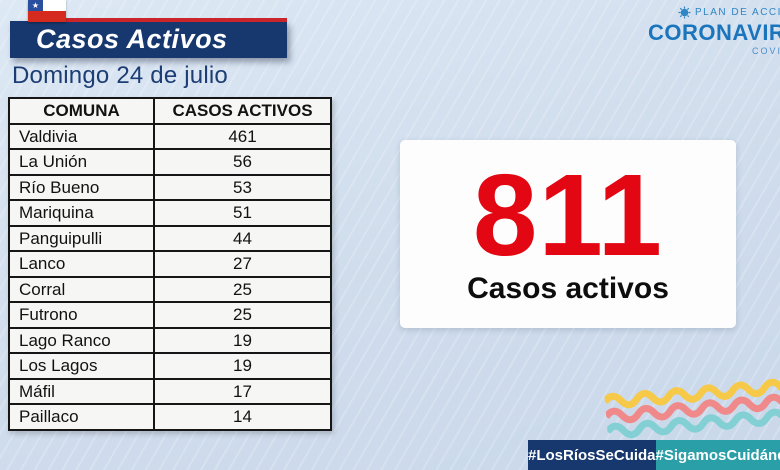 This screenshot has height=470, width=780. I want to click on table-row: Los Lagos 19, so click(170, 366).